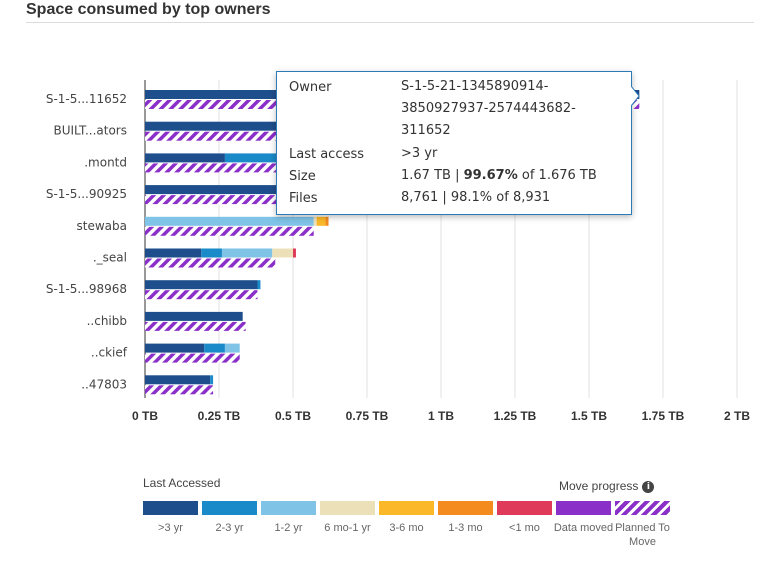  What do you see at coordinates (288, 528) in the screenshot?
I see `legend-label: 1-2 yr` at bounding box center [288, 528].